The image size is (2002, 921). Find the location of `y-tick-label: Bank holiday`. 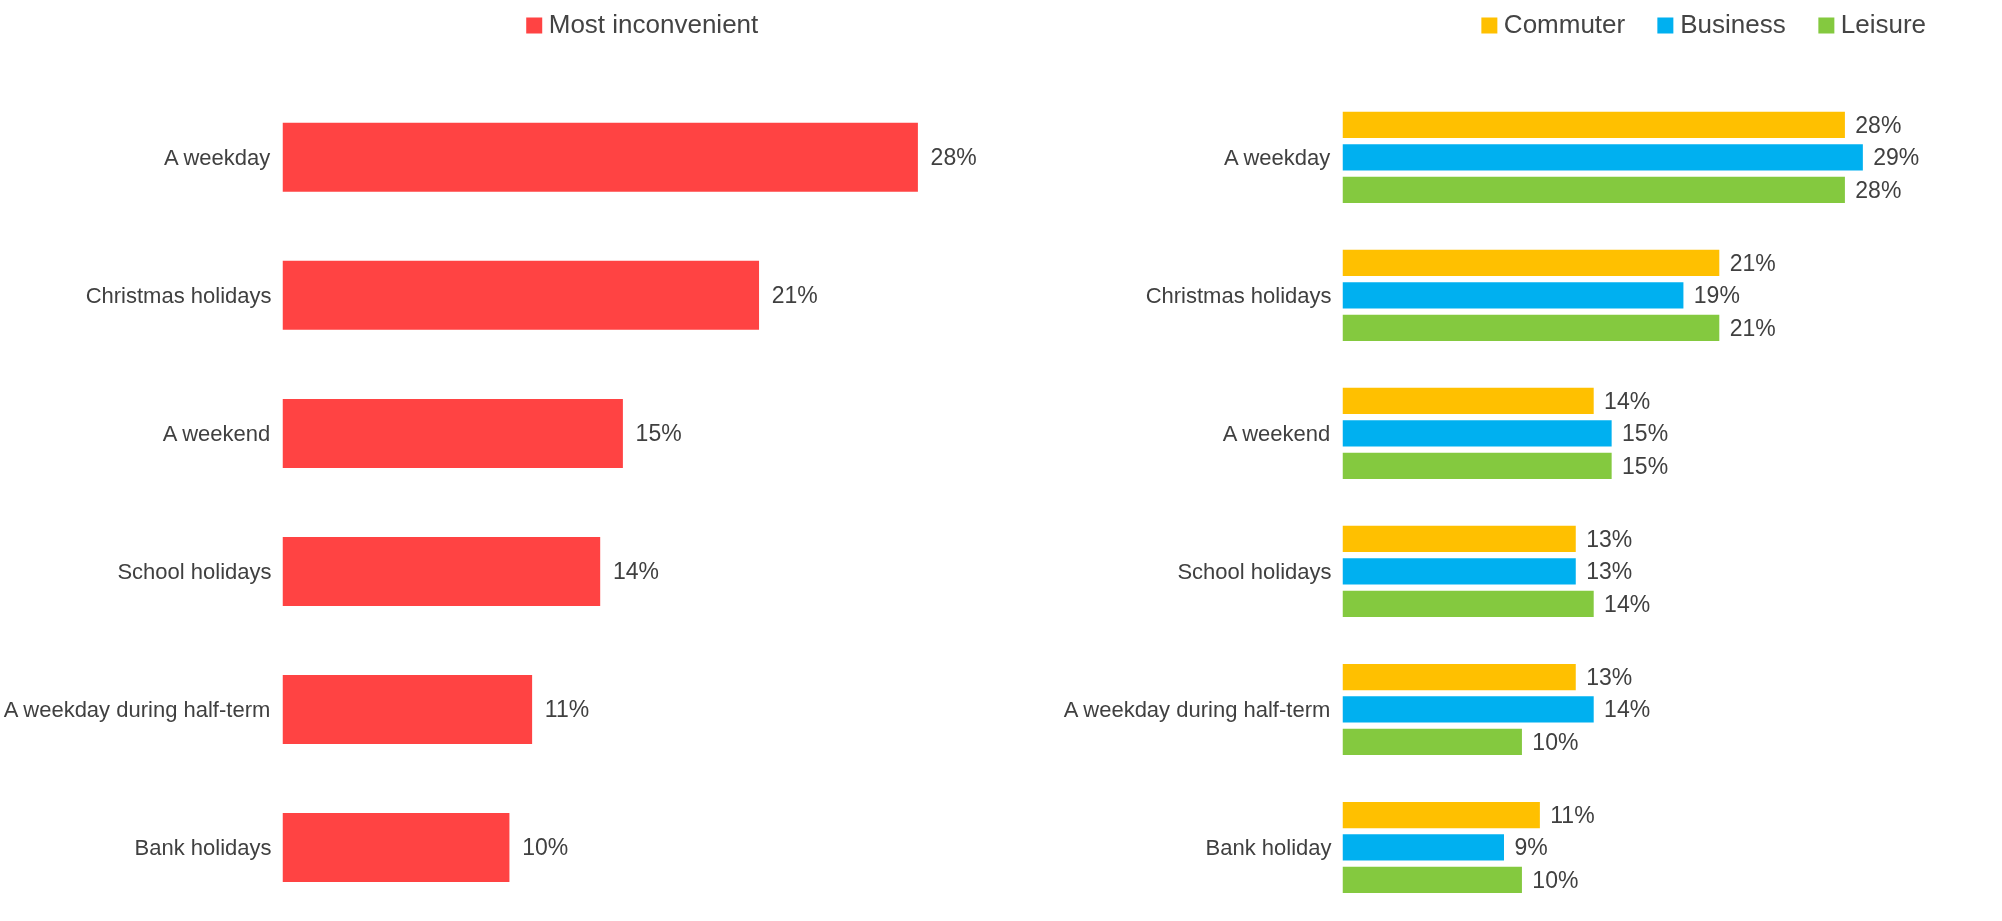

y-tick-label: Bank holiday is located at coordinates (1268, 847).